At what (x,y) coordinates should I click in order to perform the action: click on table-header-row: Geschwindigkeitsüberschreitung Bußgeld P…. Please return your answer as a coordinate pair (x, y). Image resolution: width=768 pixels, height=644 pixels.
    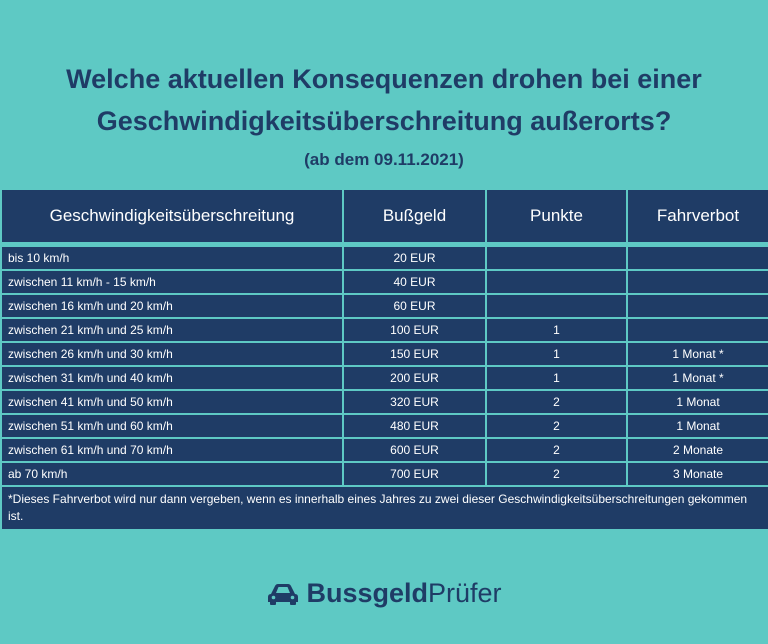
    Looking at the image, I should click on (385, 216).